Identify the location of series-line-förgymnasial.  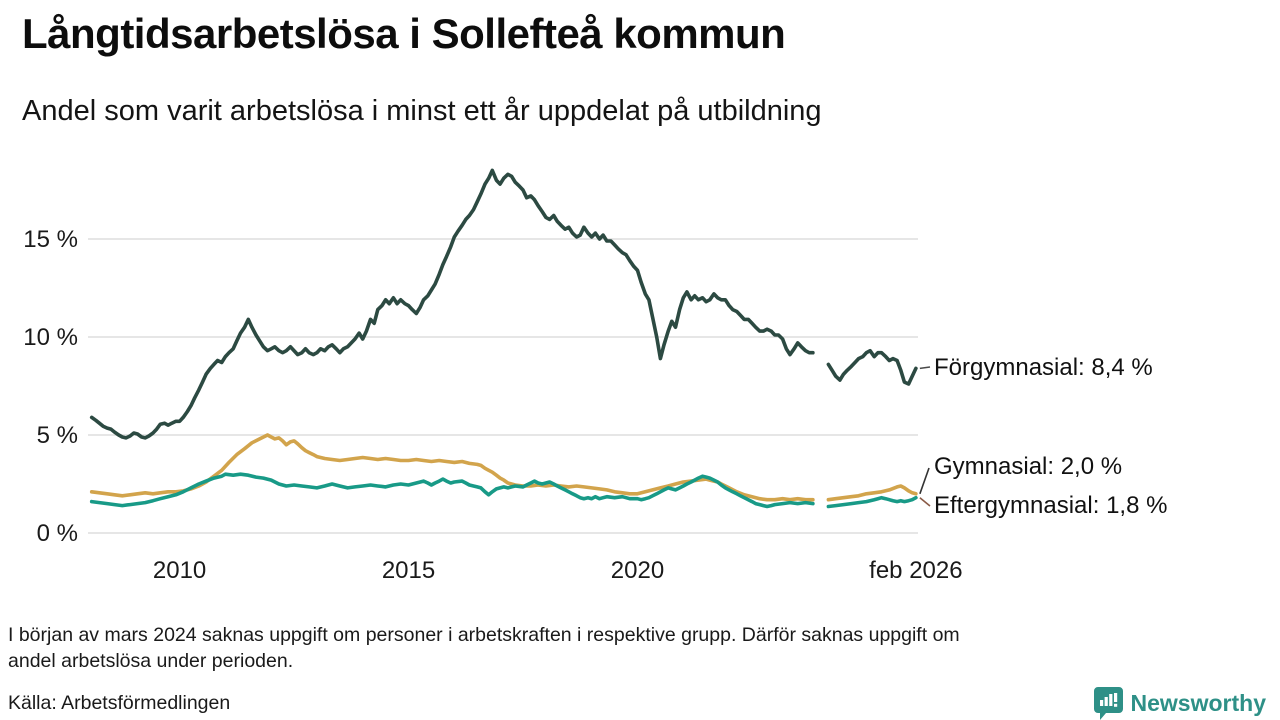
(872, 367).